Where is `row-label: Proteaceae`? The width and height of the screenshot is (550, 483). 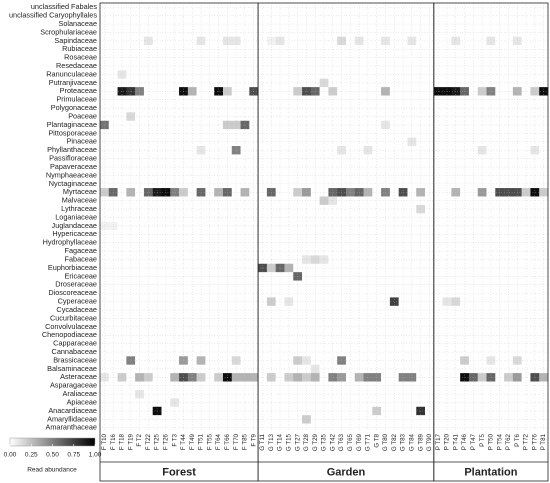
row-label: Proteaceae is located at coordinates (78, 90).